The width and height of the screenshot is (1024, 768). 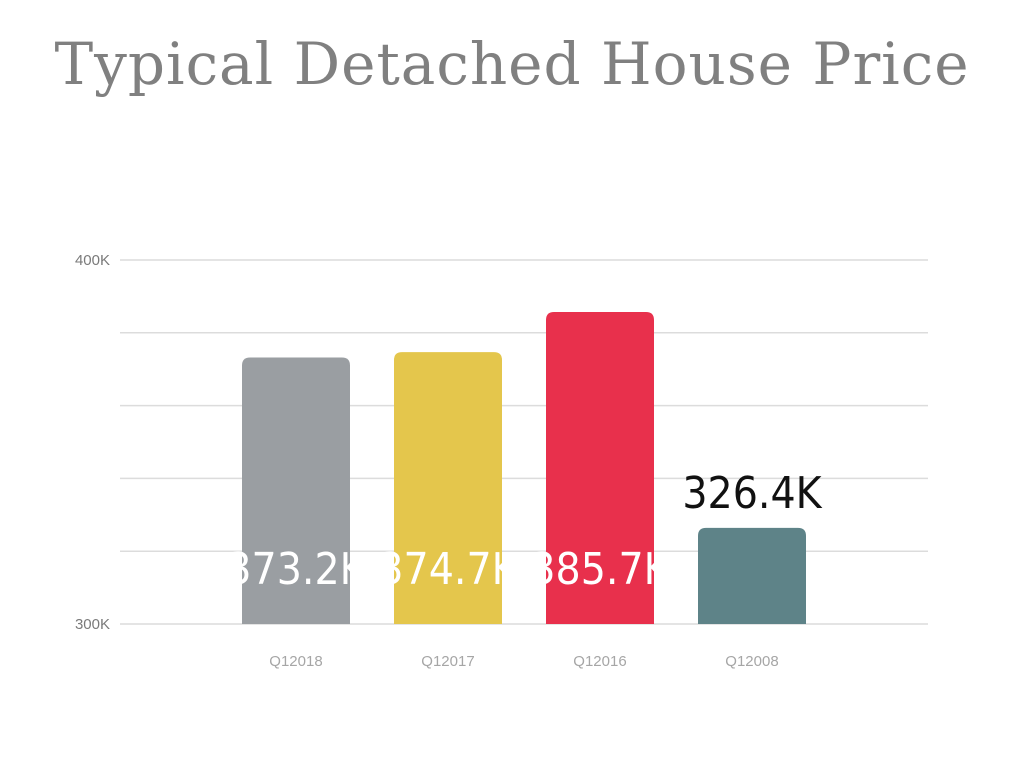 What do you see at coordinates (448, 569) in the screenshot?
I see `bar-value-label: 374.7K` at bounding box center [448, 569].